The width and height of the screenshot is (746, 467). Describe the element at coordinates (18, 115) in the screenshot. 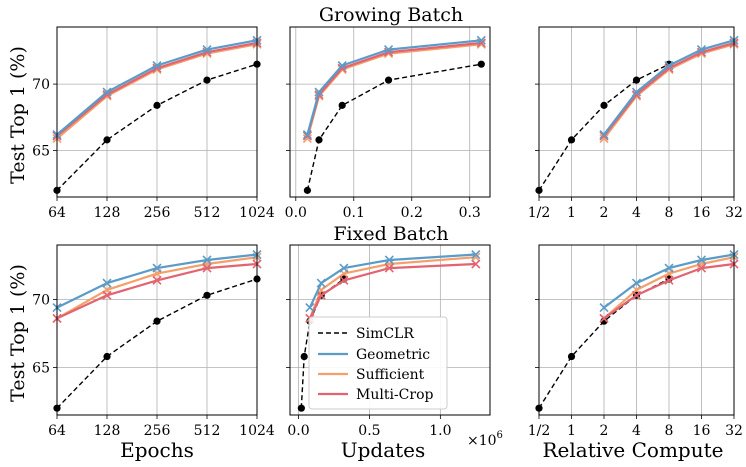

I see `ylabel-top: Test Top 1 (%)` at that location.